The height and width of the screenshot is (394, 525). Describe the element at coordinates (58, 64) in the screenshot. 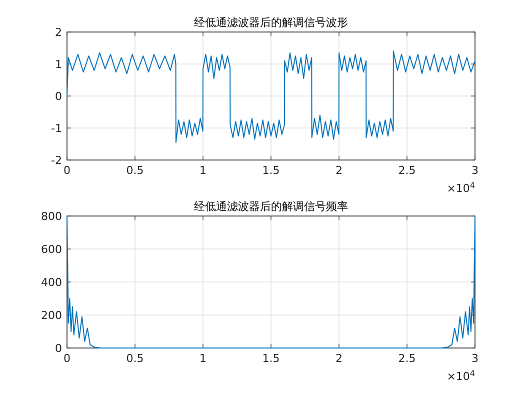

I see `y-tick-label: 1` at that location.